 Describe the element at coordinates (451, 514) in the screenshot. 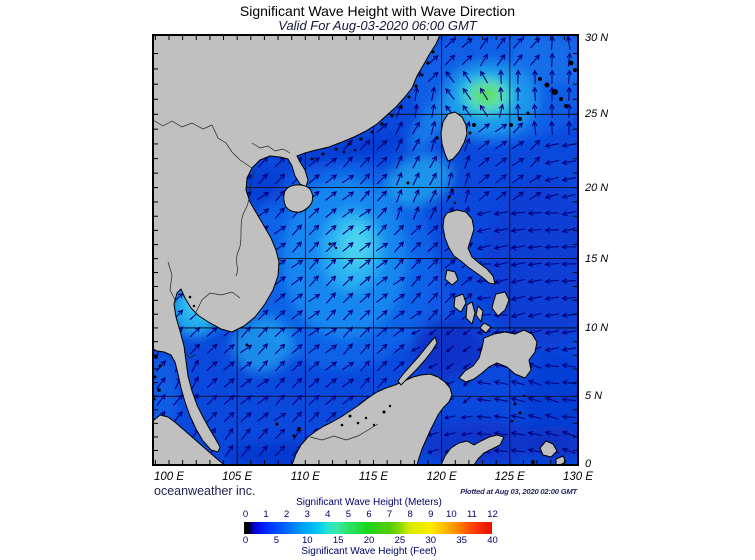

I see `meters-tick-label: 10` at that location.